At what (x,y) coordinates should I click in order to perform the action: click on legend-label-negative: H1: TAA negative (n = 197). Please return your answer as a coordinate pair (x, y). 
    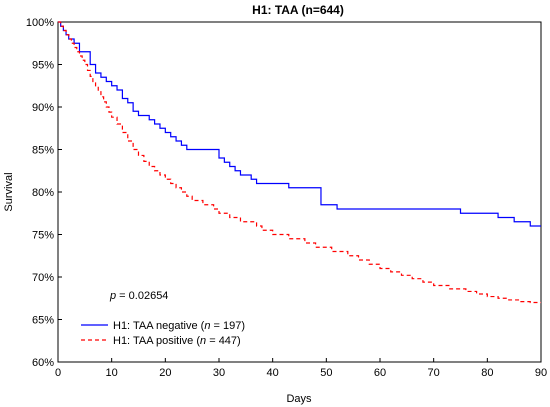
    Looking at the image, I should click on (179, 326).